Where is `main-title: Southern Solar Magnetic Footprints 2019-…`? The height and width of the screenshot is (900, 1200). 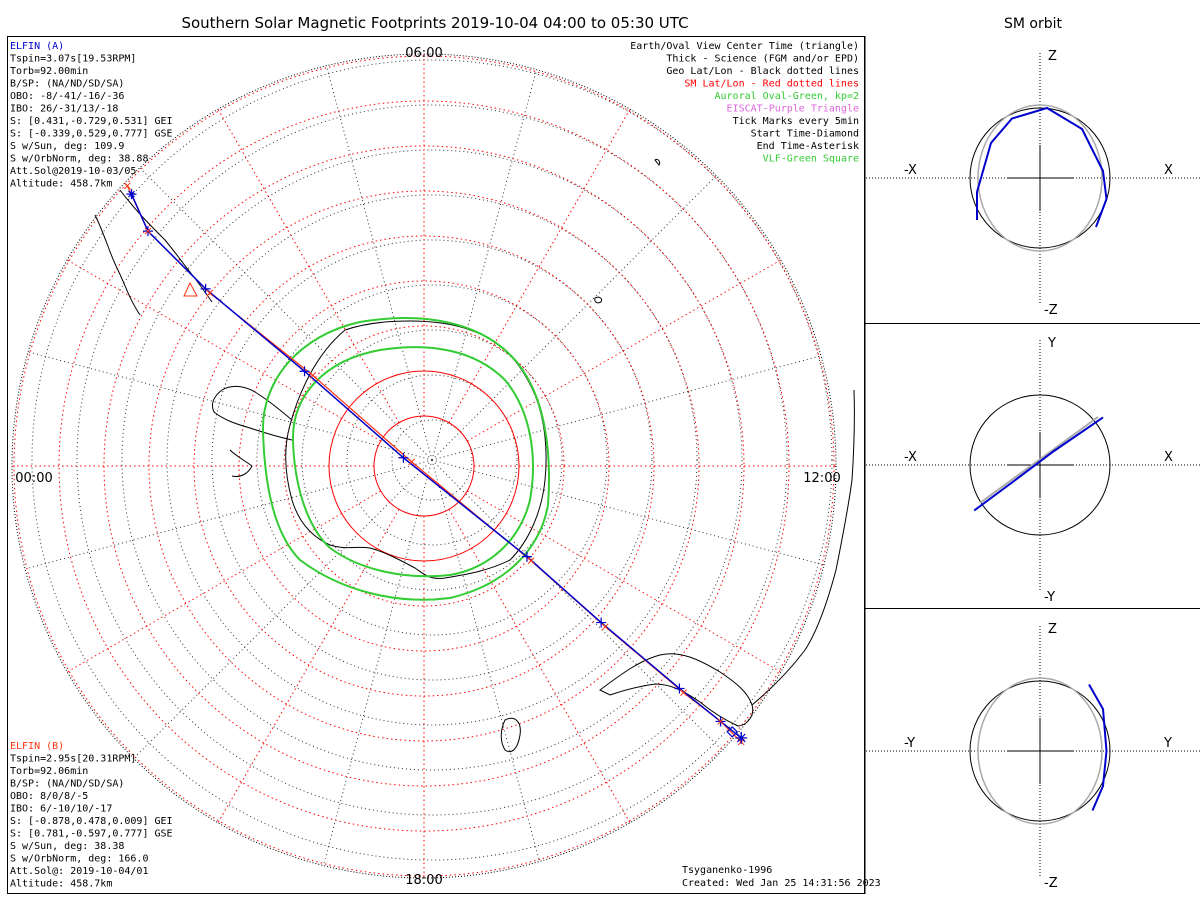
main-title: Southern Solar Magnetic Footprints 2019-… is located at coordinates (434, 23).